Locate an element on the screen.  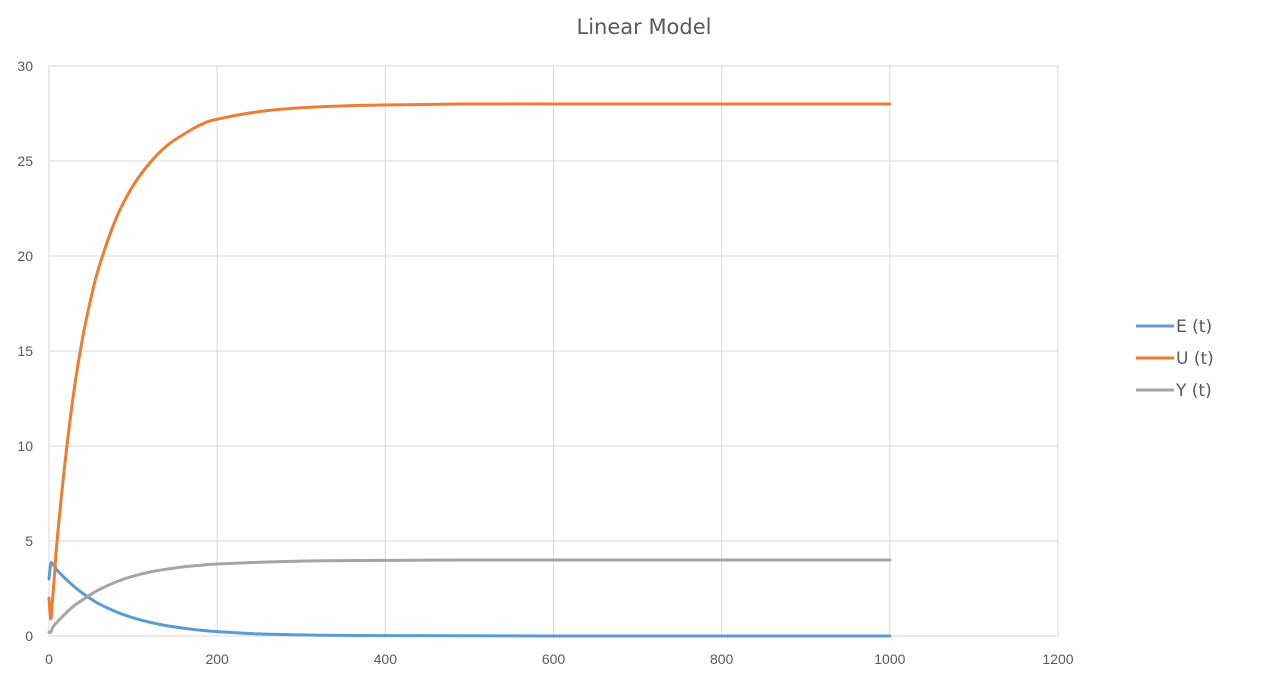
y-tick-label: 25 is located at coordinates (25, 161).